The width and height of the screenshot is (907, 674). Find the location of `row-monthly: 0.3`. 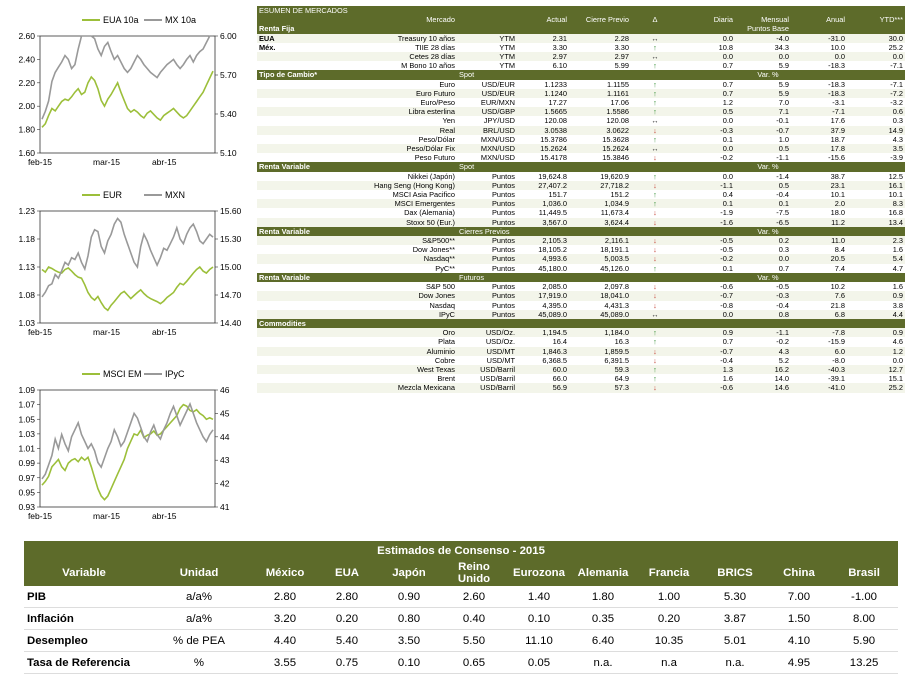

row-monthly: 0.3 is located at coordinates (783, 250).